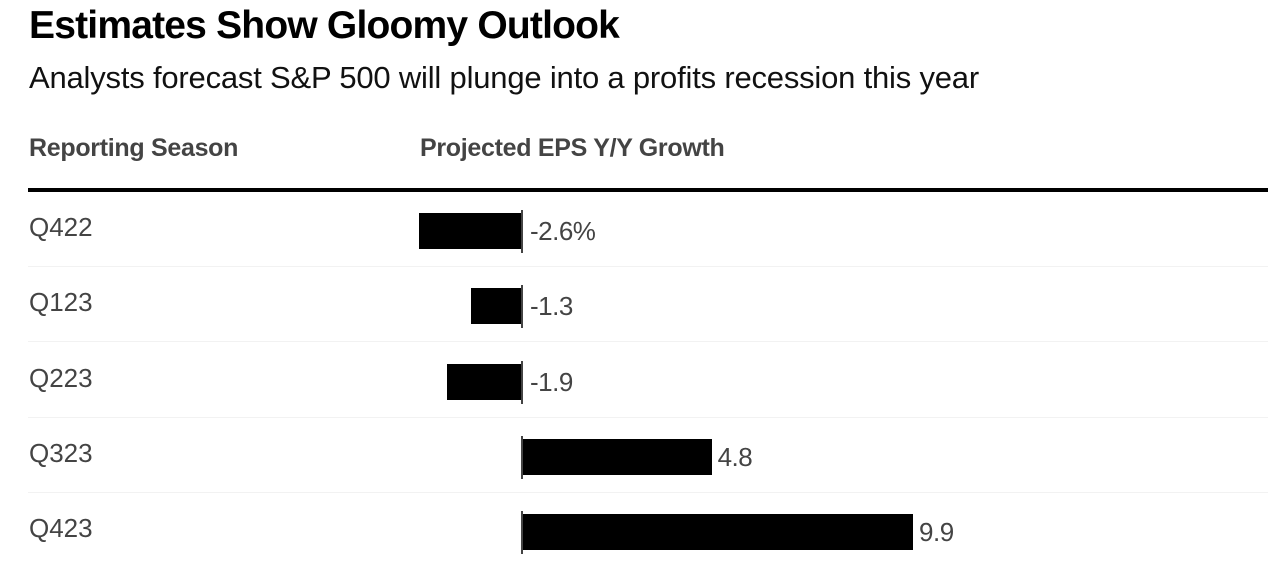 The image size is (1282, 568). What do you see at coordinates (735, 456) in the screenshot?
I see `value-label: 4.8` at bounding box center [735, 456].